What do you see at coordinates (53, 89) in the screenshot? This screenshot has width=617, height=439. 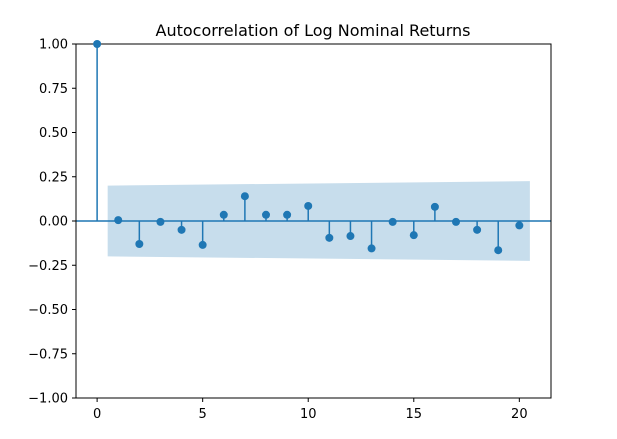 I see `y-tick-label: 0.75` at bounding box center [53, 89].